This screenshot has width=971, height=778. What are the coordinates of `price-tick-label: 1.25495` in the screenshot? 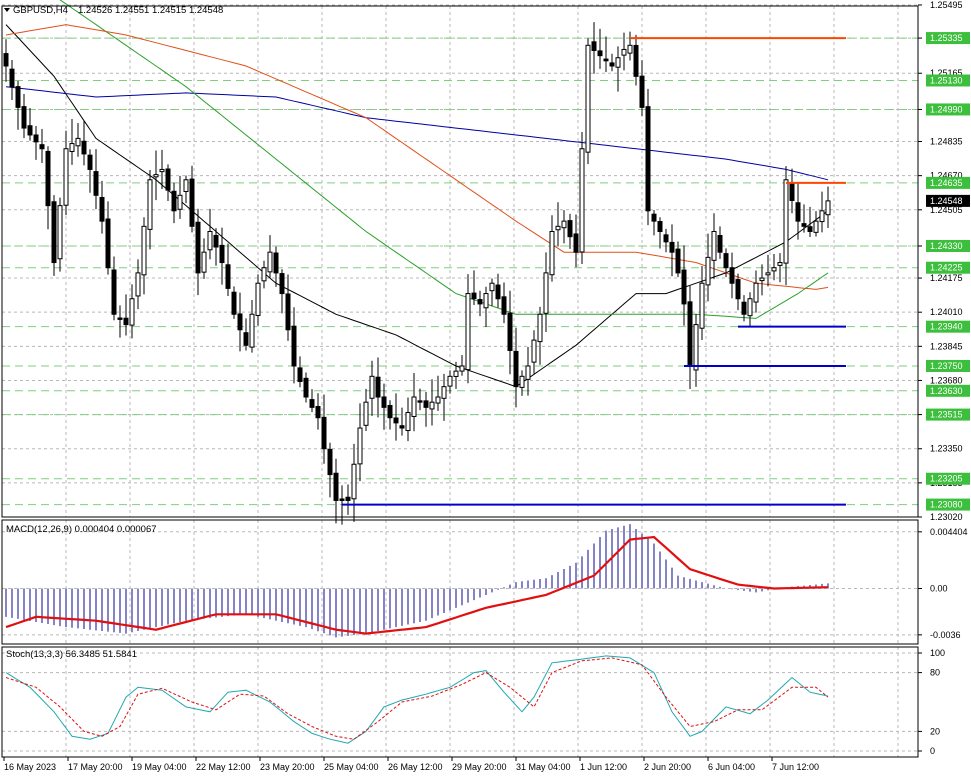 It's located at (946, 5).